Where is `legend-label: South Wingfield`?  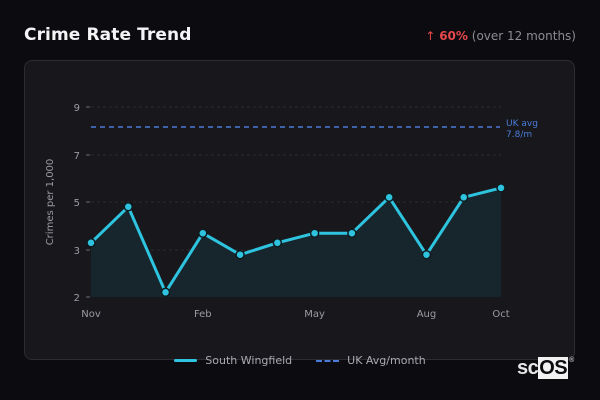 legend-label: South Wingfield is located at coordinates (249, 360).